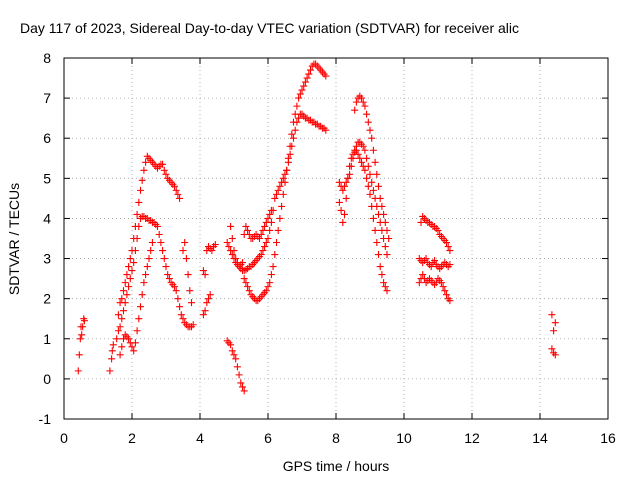  I want to click on x-tick-label: 10, so click(404, 438).